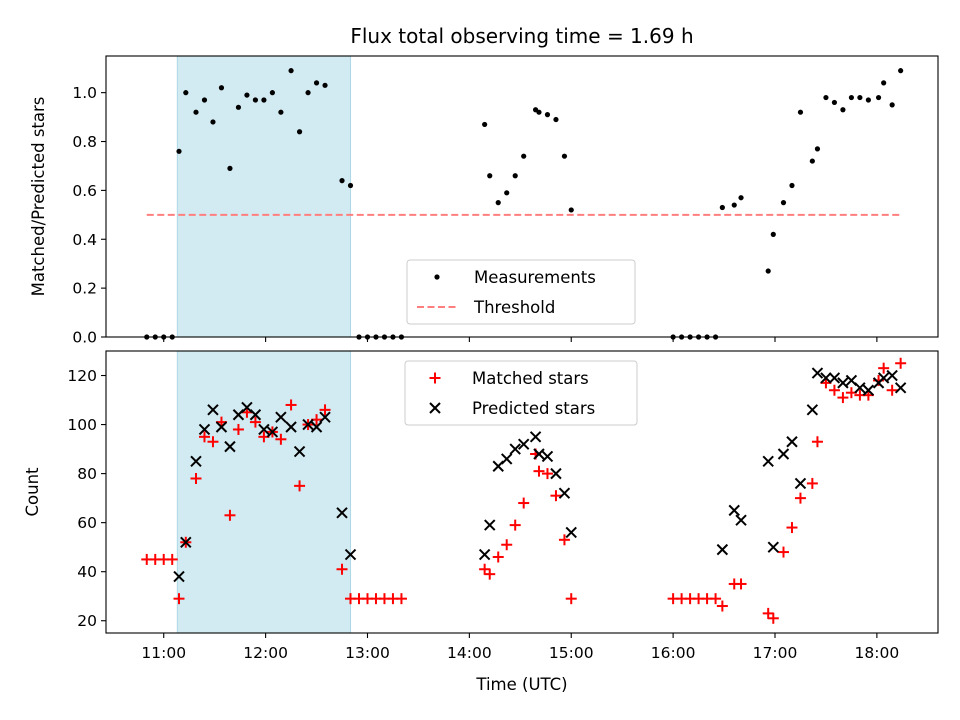 The image size is (960, 720). Describe the element at coordinates (316, 427) in the screenshot. I see `count-point-x-16-stroke-b` at that location.